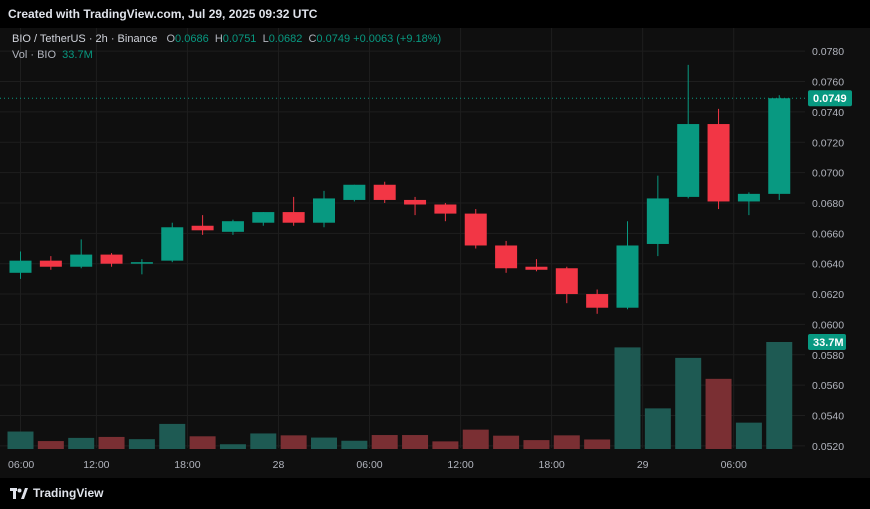 The width and height of the screenshot is (870, 509). Describe the element at coordinates (828, 447) in the screenshot. I see `price-tick-label: 0.0520` at that location.